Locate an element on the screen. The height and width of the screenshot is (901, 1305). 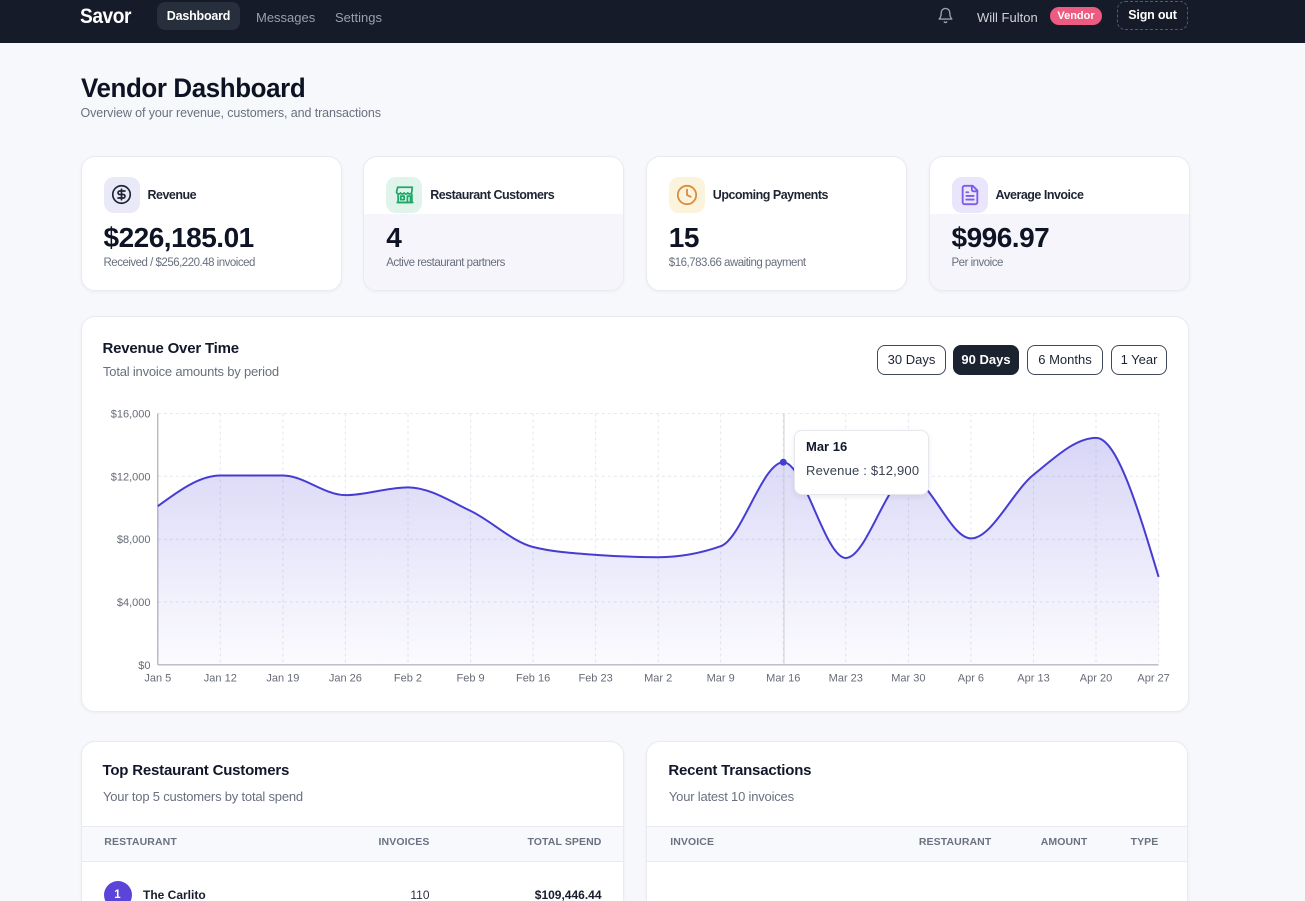
svg-text: Jan 5 is located at coordinates (157, 679).